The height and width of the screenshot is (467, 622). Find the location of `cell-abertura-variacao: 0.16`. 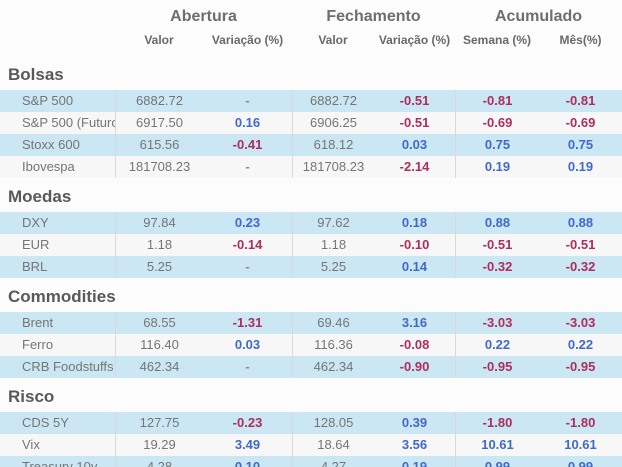

cell-abertura-variacao: 0.16 is located at coordinates (247, 123).